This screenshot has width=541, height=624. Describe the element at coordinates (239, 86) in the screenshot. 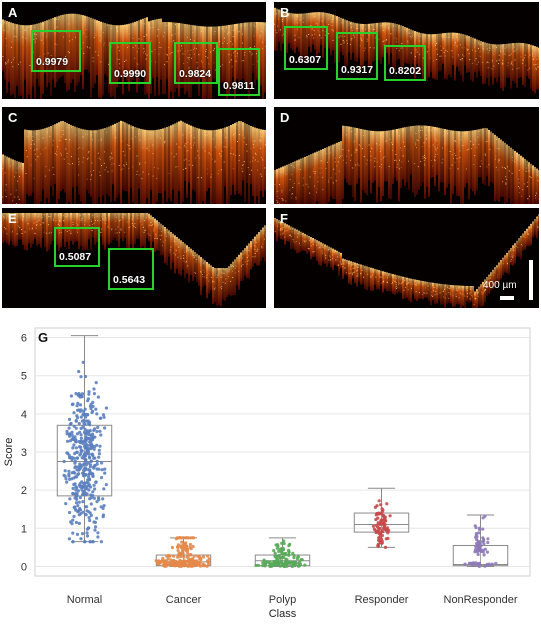

I see `roi-score: 0.9811` at that location.